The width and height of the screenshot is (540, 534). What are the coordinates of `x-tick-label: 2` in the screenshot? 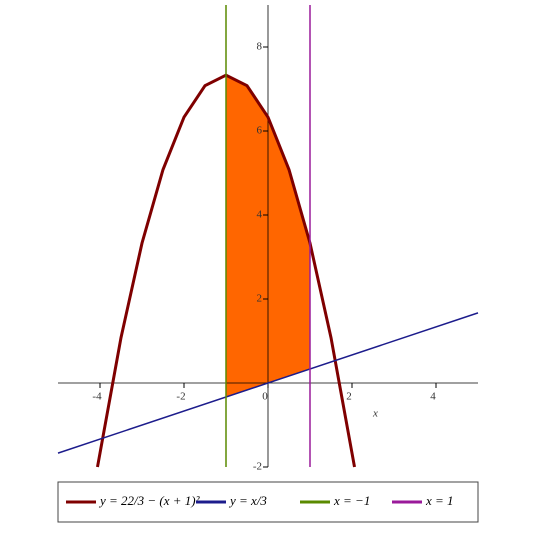 It's located at (349, 397).